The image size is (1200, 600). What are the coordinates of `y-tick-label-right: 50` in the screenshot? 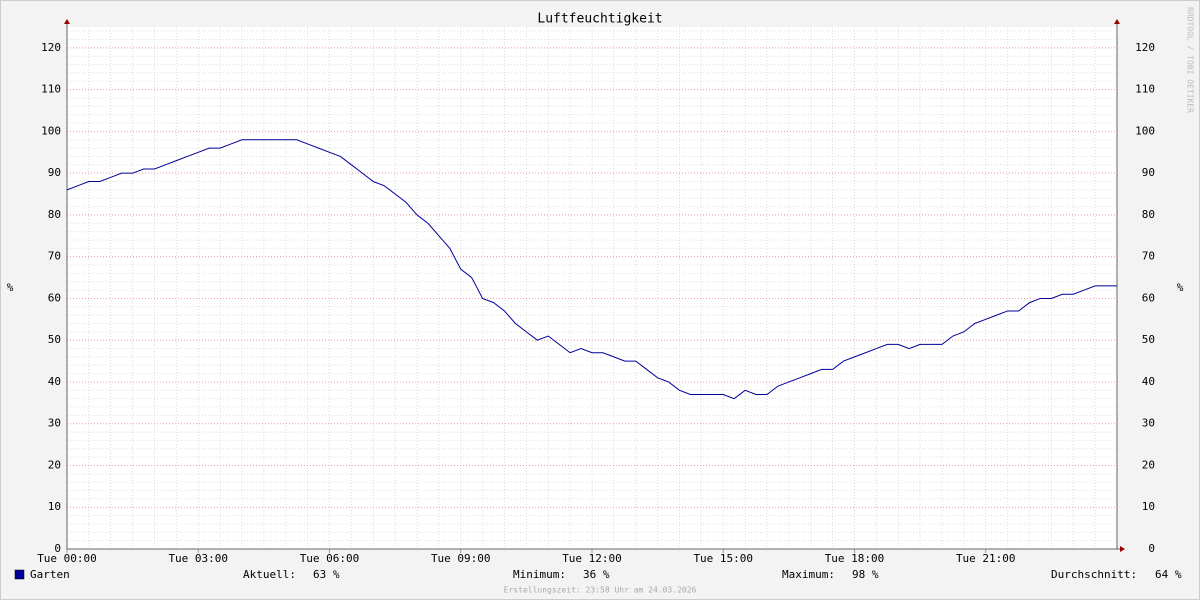 It's located at (1148, 339).